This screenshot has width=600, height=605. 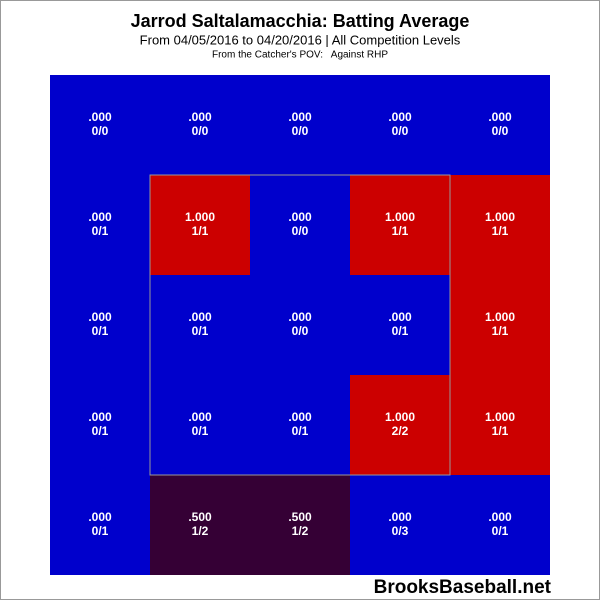 What do you see at coordinates (300, 55) in the screenshot?
I see `chart-note: From the Catcher's POV: Against RHP` at bounding box center [300, 55].